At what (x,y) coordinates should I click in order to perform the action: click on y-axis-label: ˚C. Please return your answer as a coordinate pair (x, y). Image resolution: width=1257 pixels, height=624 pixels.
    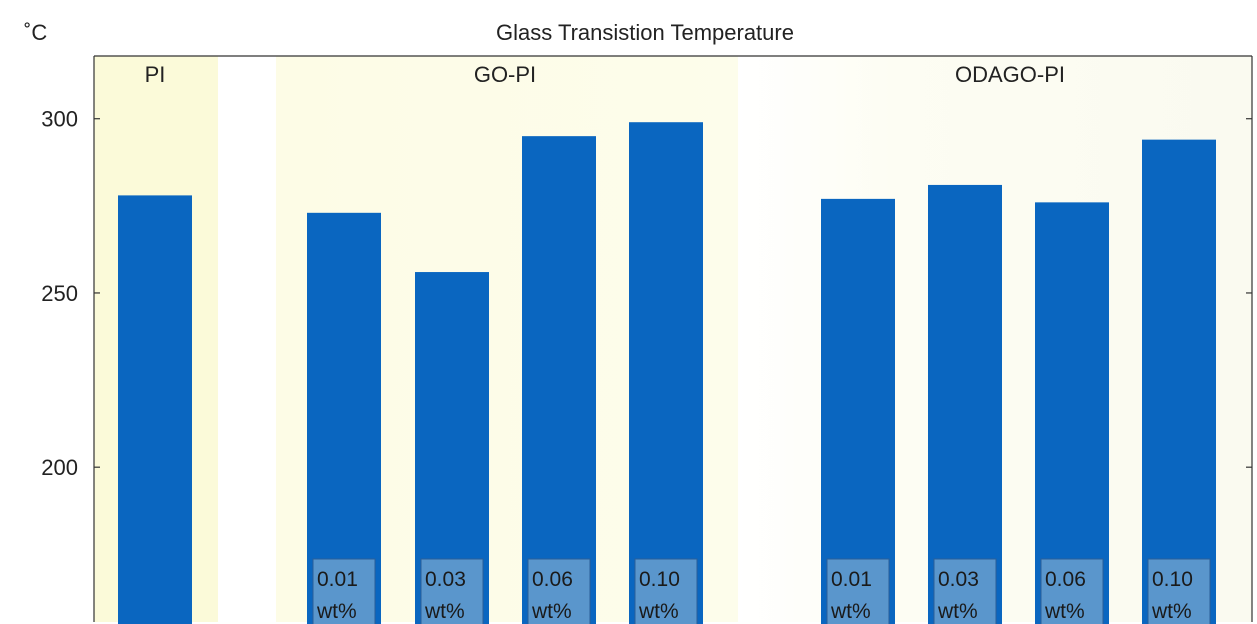
    Looking at the image, I should click on (35, 32).